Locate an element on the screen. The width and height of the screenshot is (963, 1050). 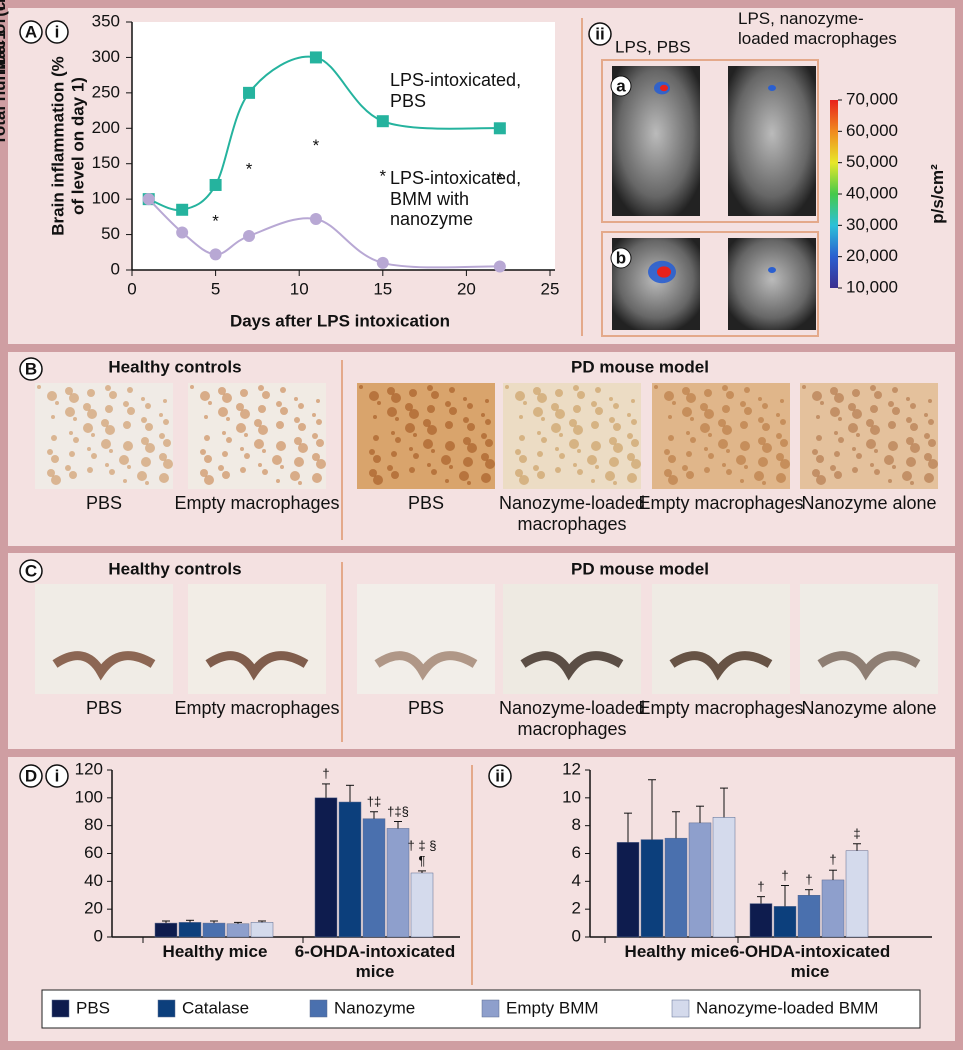
image-caption: Empty macrophages is located at coordinates (257, 708).